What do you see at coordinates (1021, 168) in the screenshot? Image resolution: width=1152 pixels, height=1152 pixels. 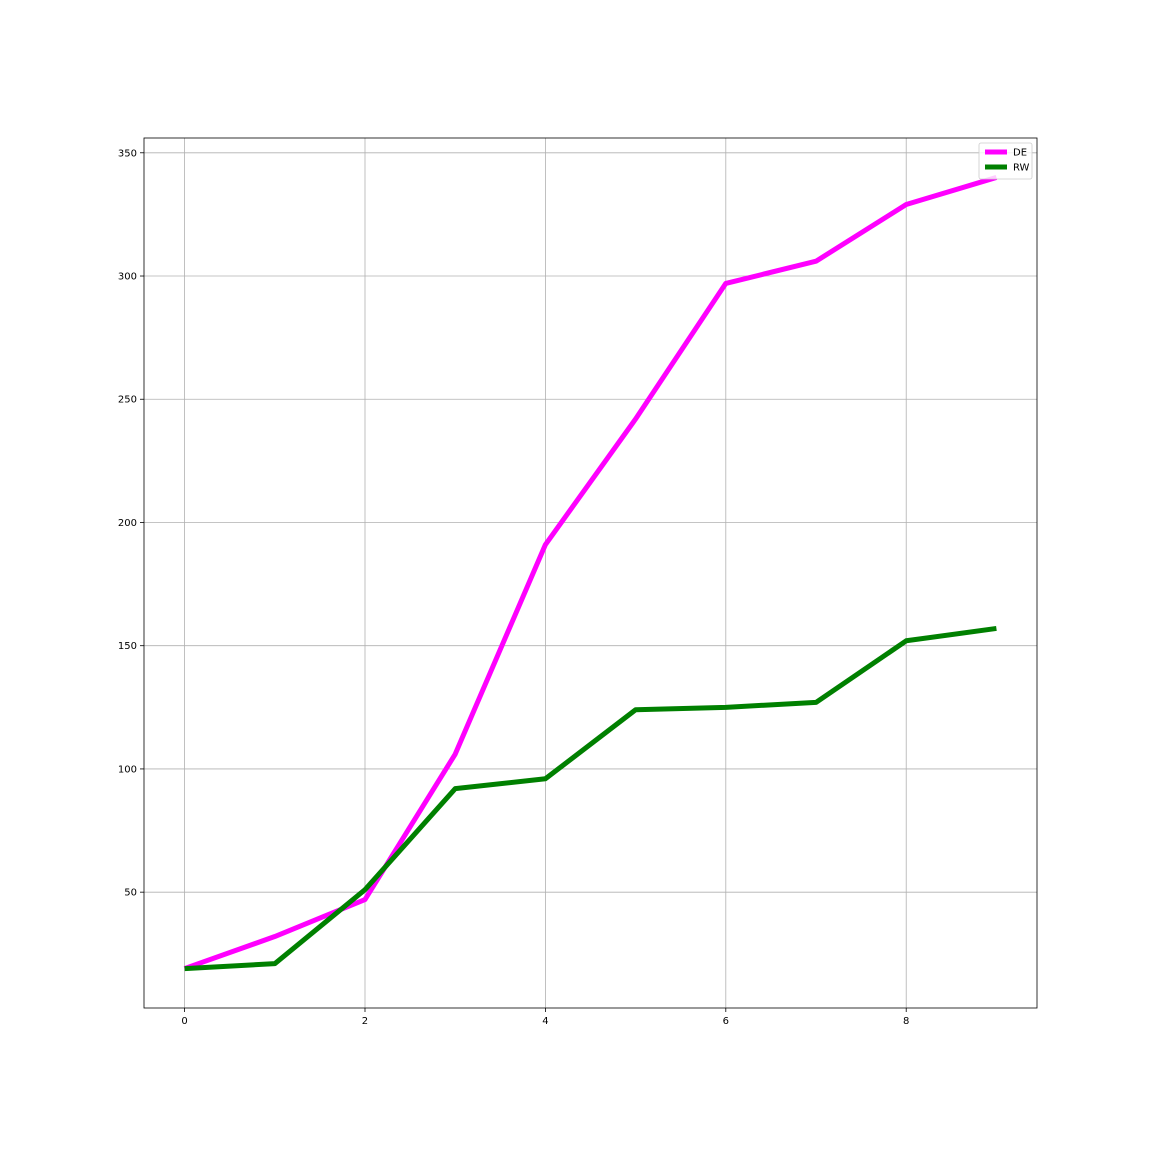 I see `legend-label-rw: RW` at bounding box center [1021, 168].